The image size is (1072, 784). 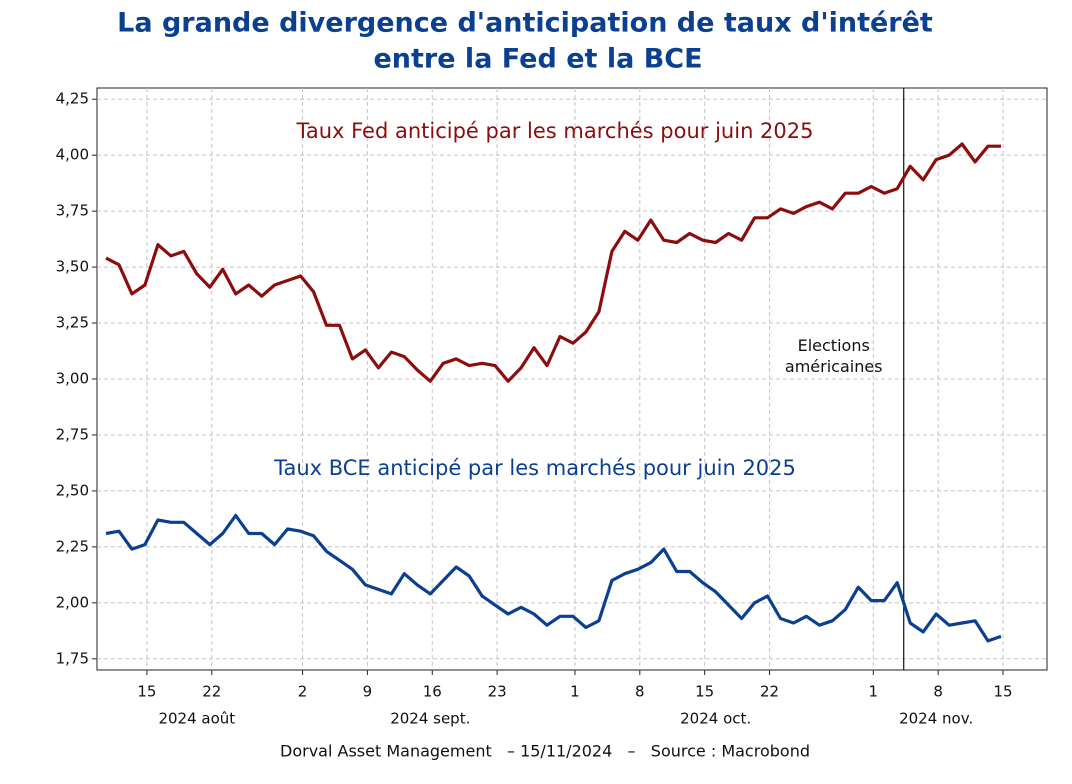 I want to click on y-tick-label: 1,75, so click(x=72, y=658).